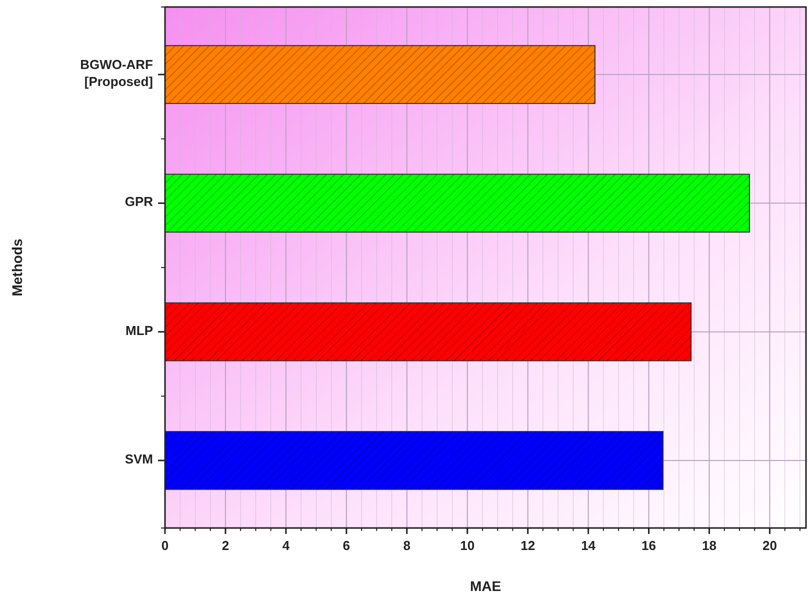 Image resolution: width=810 pixels, height=599 pixels. Describe the element at coordinates (467, 545) in the screenshot. I see `x-tick-label: 10` at that location.